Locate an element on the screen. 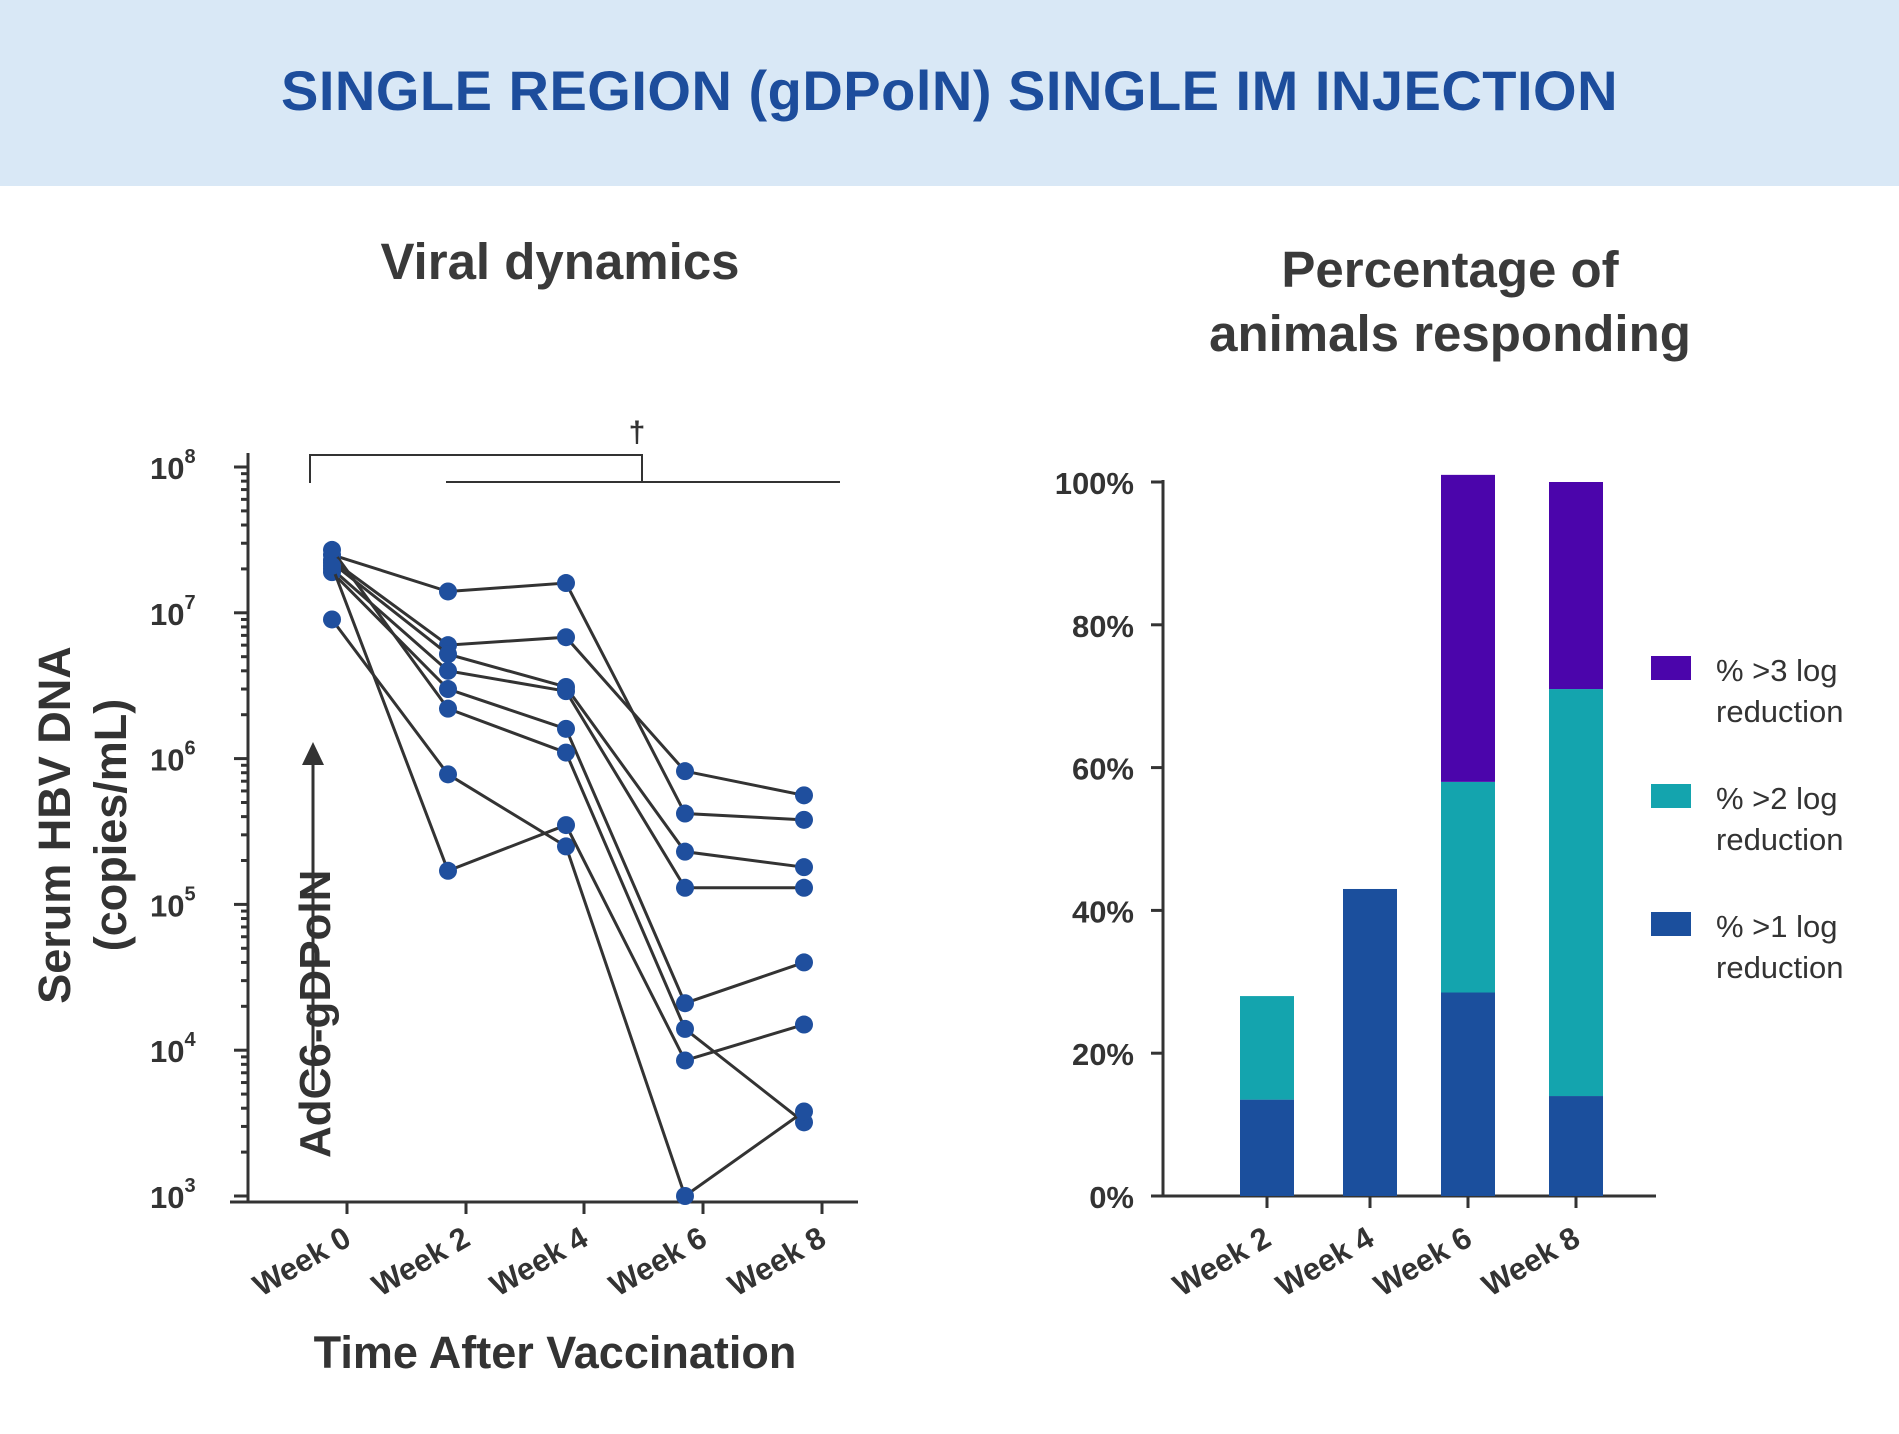 Image resolution: width=1899 pixels, height=1434 pixels. y-tick-exponent: 5 is located at coordinates (189, 894).